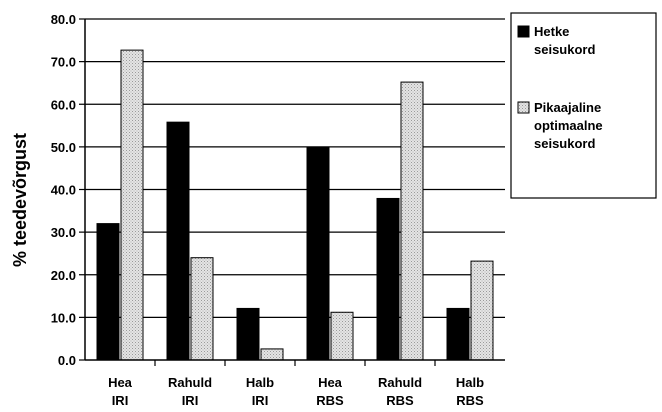  What do you see at coordinates (551, 31) in the screenshot?
I see `legend-label: Hetke` at bounding box center [551, 31].